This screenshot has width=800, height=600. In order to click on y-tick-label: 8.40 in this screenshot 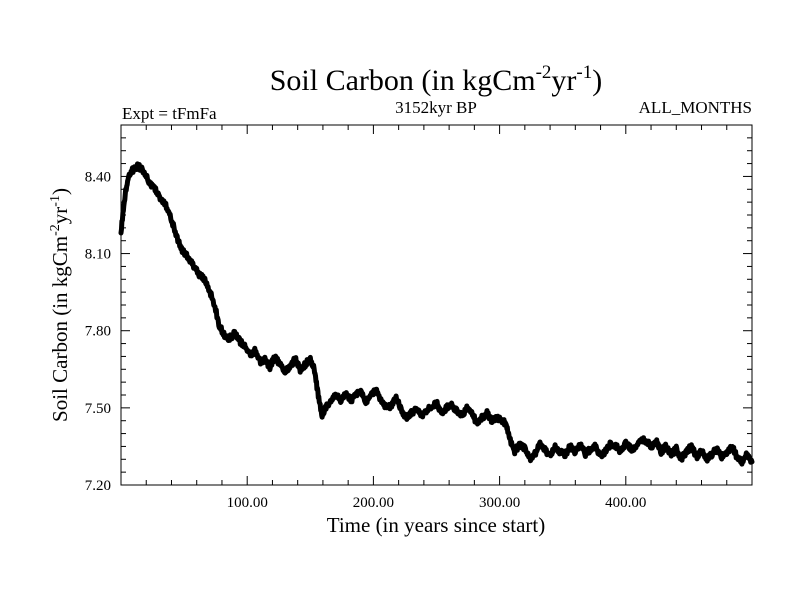, I will do `click(98, 177)`.